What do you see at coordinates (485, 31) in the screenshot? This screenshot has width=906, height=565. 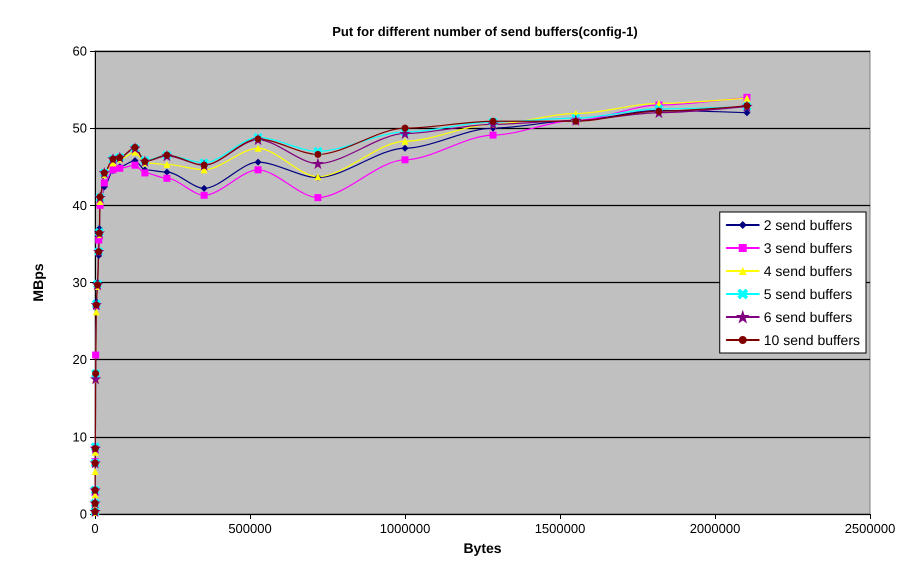 I see `chart-title: Put for different number of send buffers(config-1)` at bounding box center [485, 31].